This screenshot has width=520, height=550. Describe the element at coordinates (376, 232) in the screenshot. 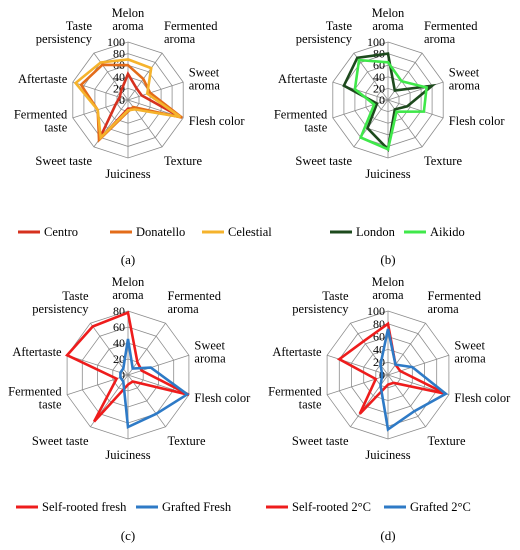

I see `legend-entry: London` at that location.